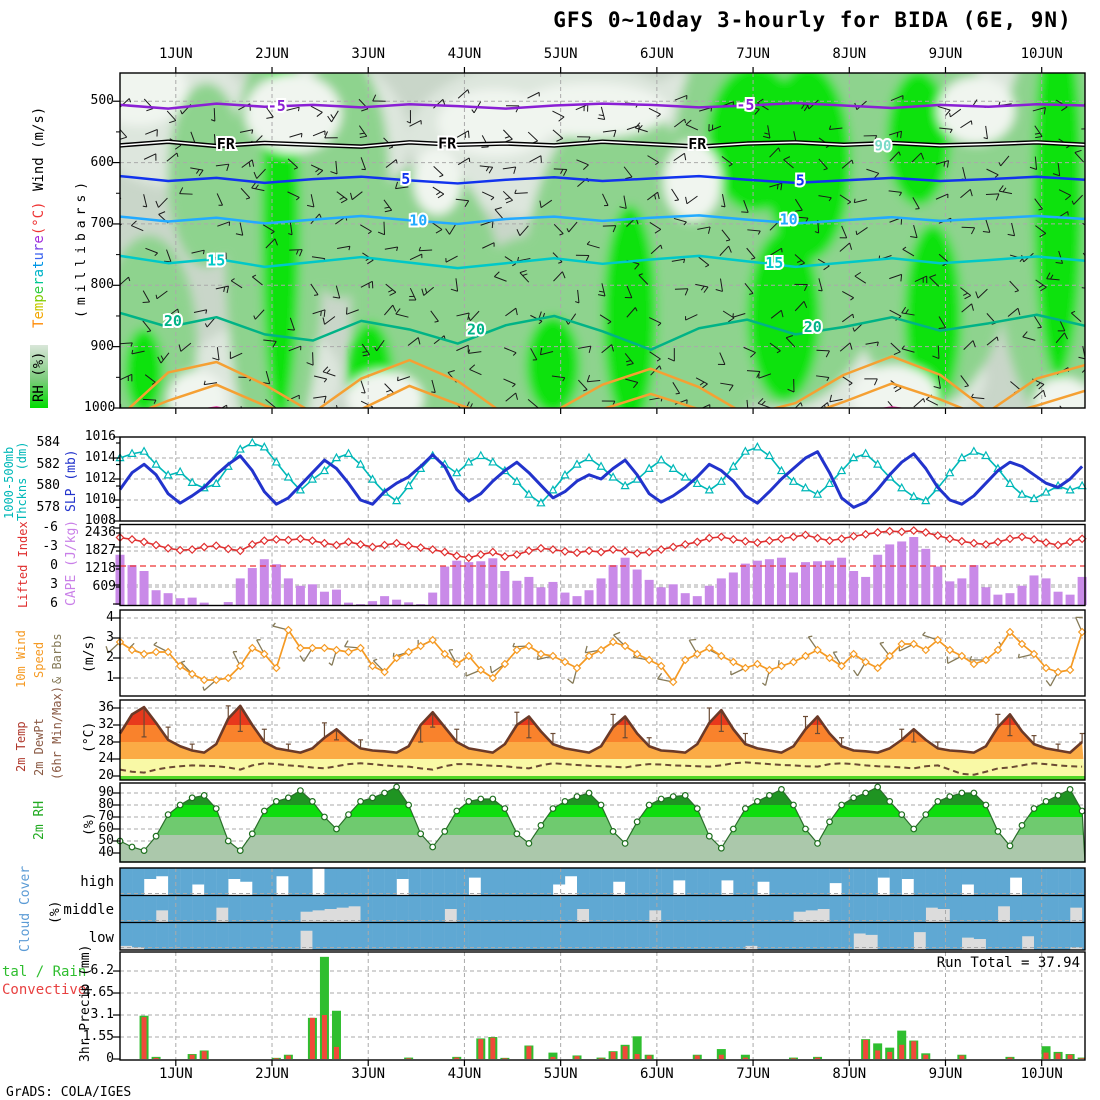 The image size is (1100, 1100). What do you see at coordinates (9, 482) in the screenshot?
I see `thickness-axis-label-1: 1000-500mb` at bounding box center [9, 482].